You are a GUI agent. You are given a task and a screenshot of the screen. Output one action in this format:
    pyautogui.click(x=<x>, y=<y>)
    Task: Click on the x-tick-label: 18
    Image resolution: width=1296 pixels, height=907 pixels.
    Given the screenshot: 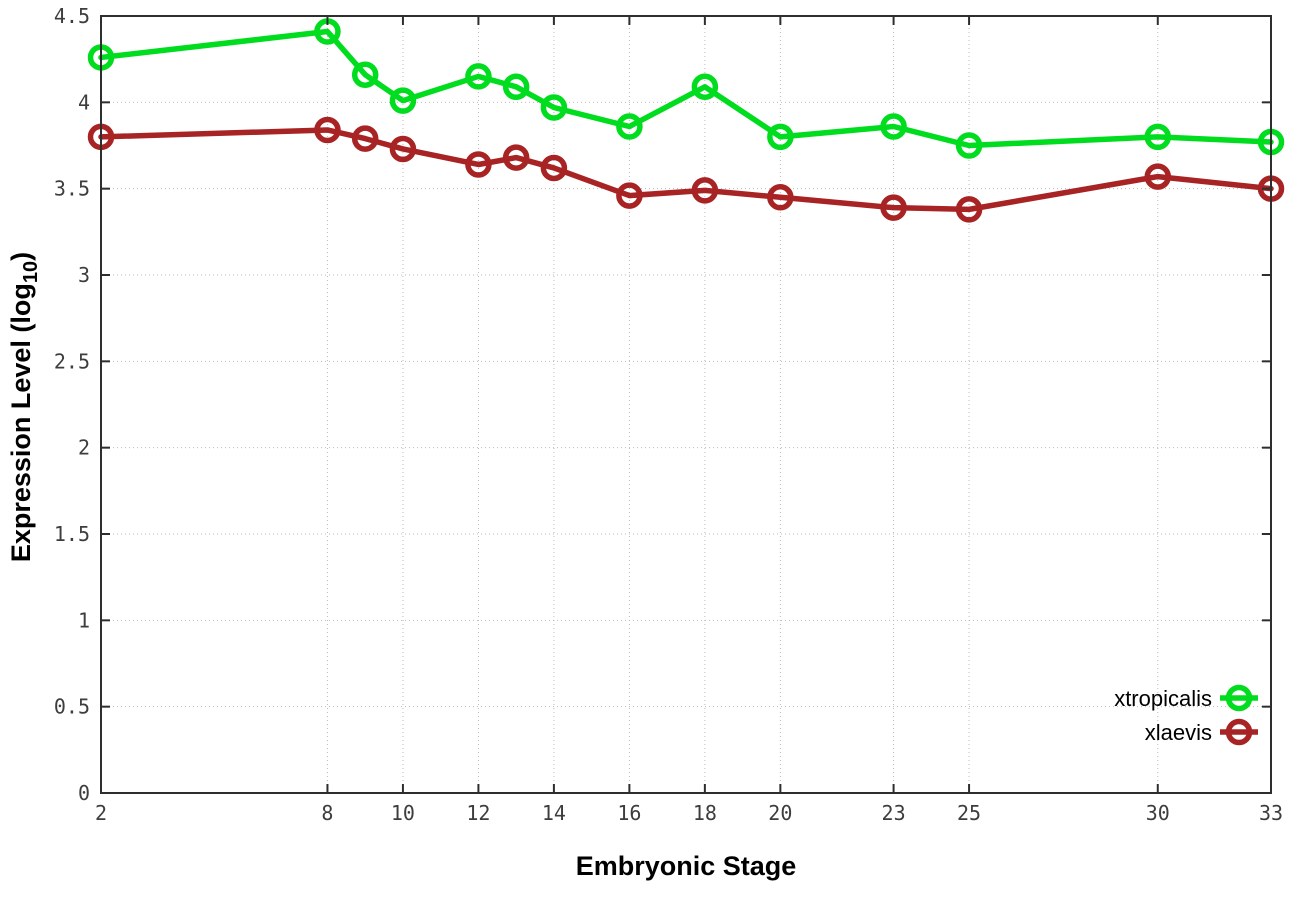 What is the action you would take?
    pyautogui.click(x=705, y=813)
    